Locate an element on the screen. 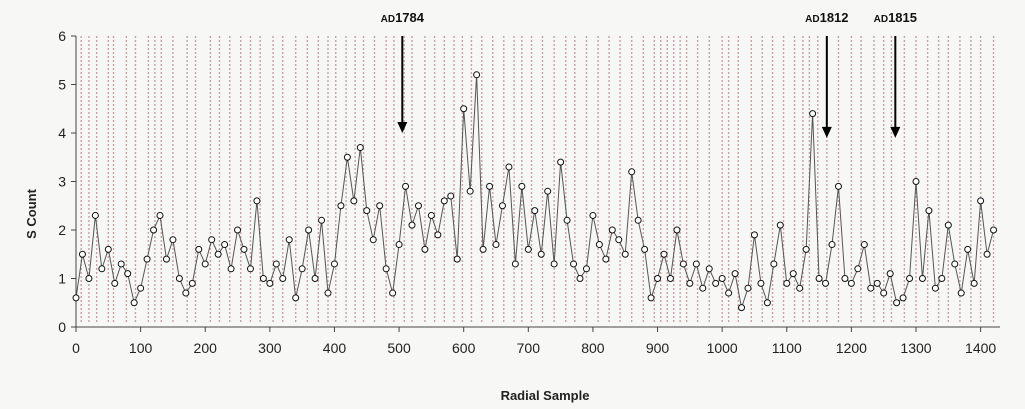 This screenshot has height=409, width=1025. x-tick-label: 200 is located at coordinates (206, 348).